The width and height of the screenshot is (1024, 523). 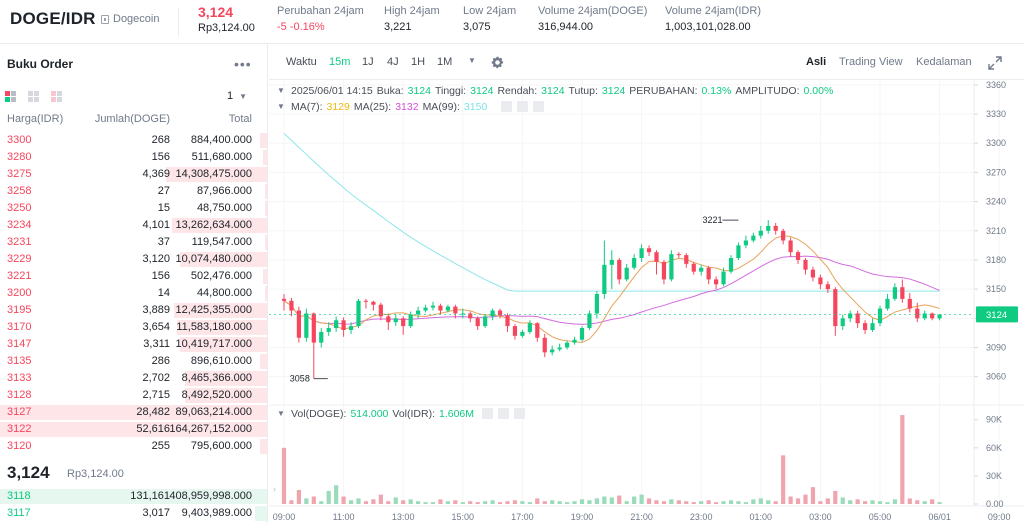 What do you see at coordinates (133, 191) in the screenshot?
I see `ask-row: 3258 27 87,966.000` at bounding box center [133, 191].